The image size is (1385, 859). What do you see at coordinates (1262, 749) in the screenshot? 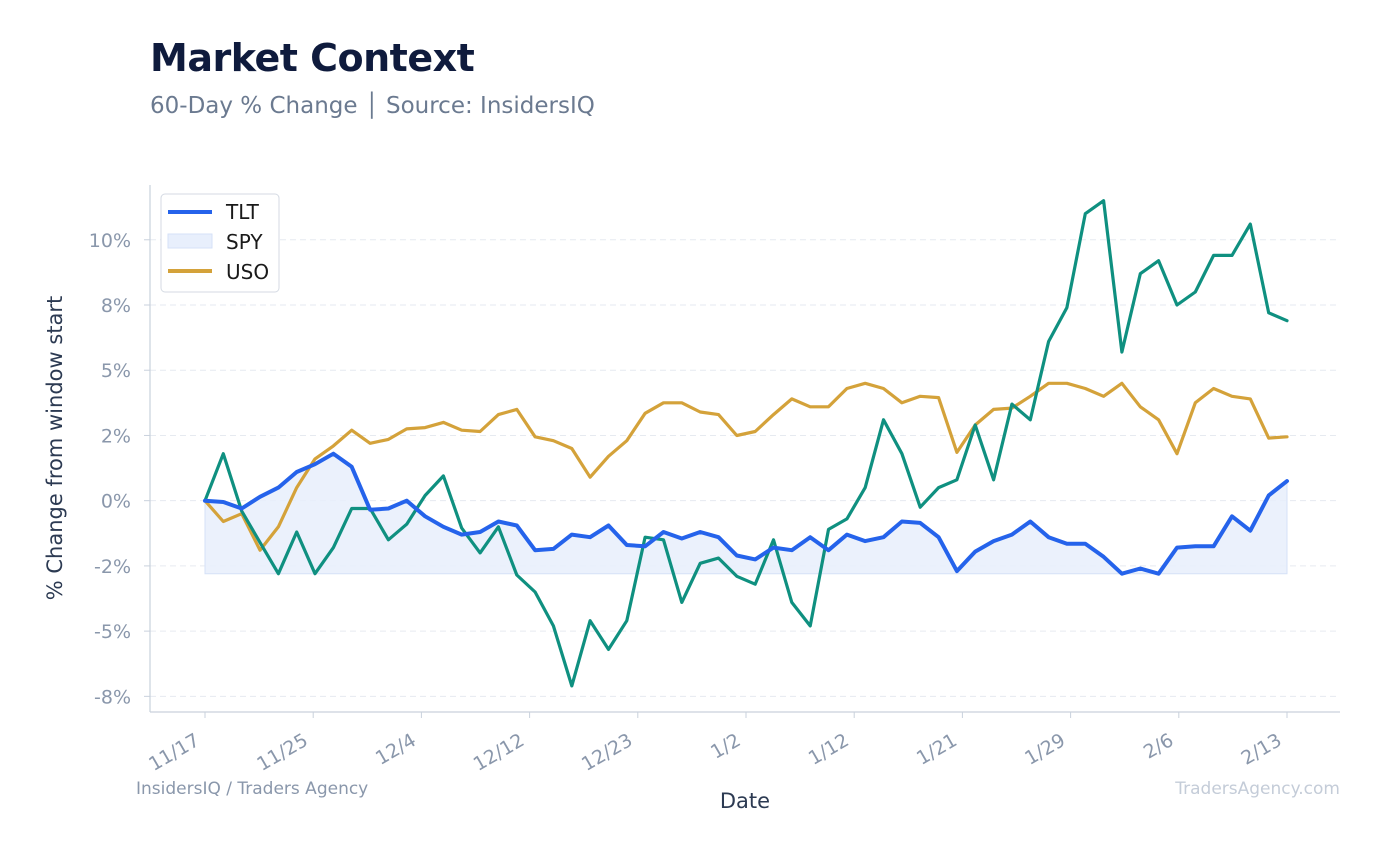
I see `x-tick-label: 2/13` at bounding box center [1262, 749].